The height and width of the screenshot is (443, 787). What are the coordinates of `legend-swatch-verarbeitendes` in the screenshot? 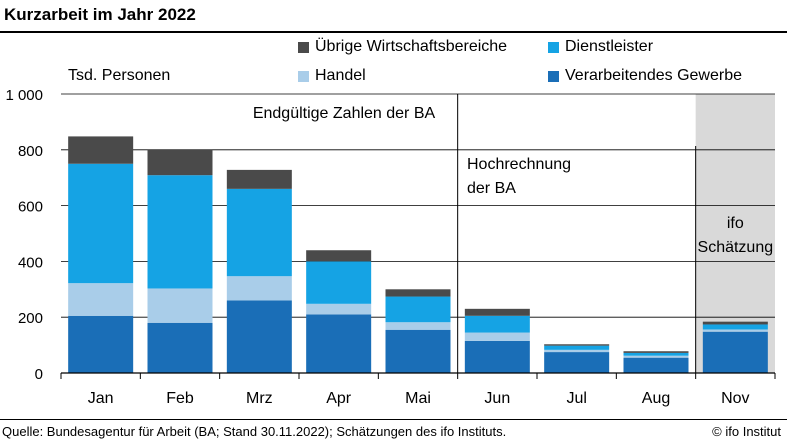 It's located at (553, 76).